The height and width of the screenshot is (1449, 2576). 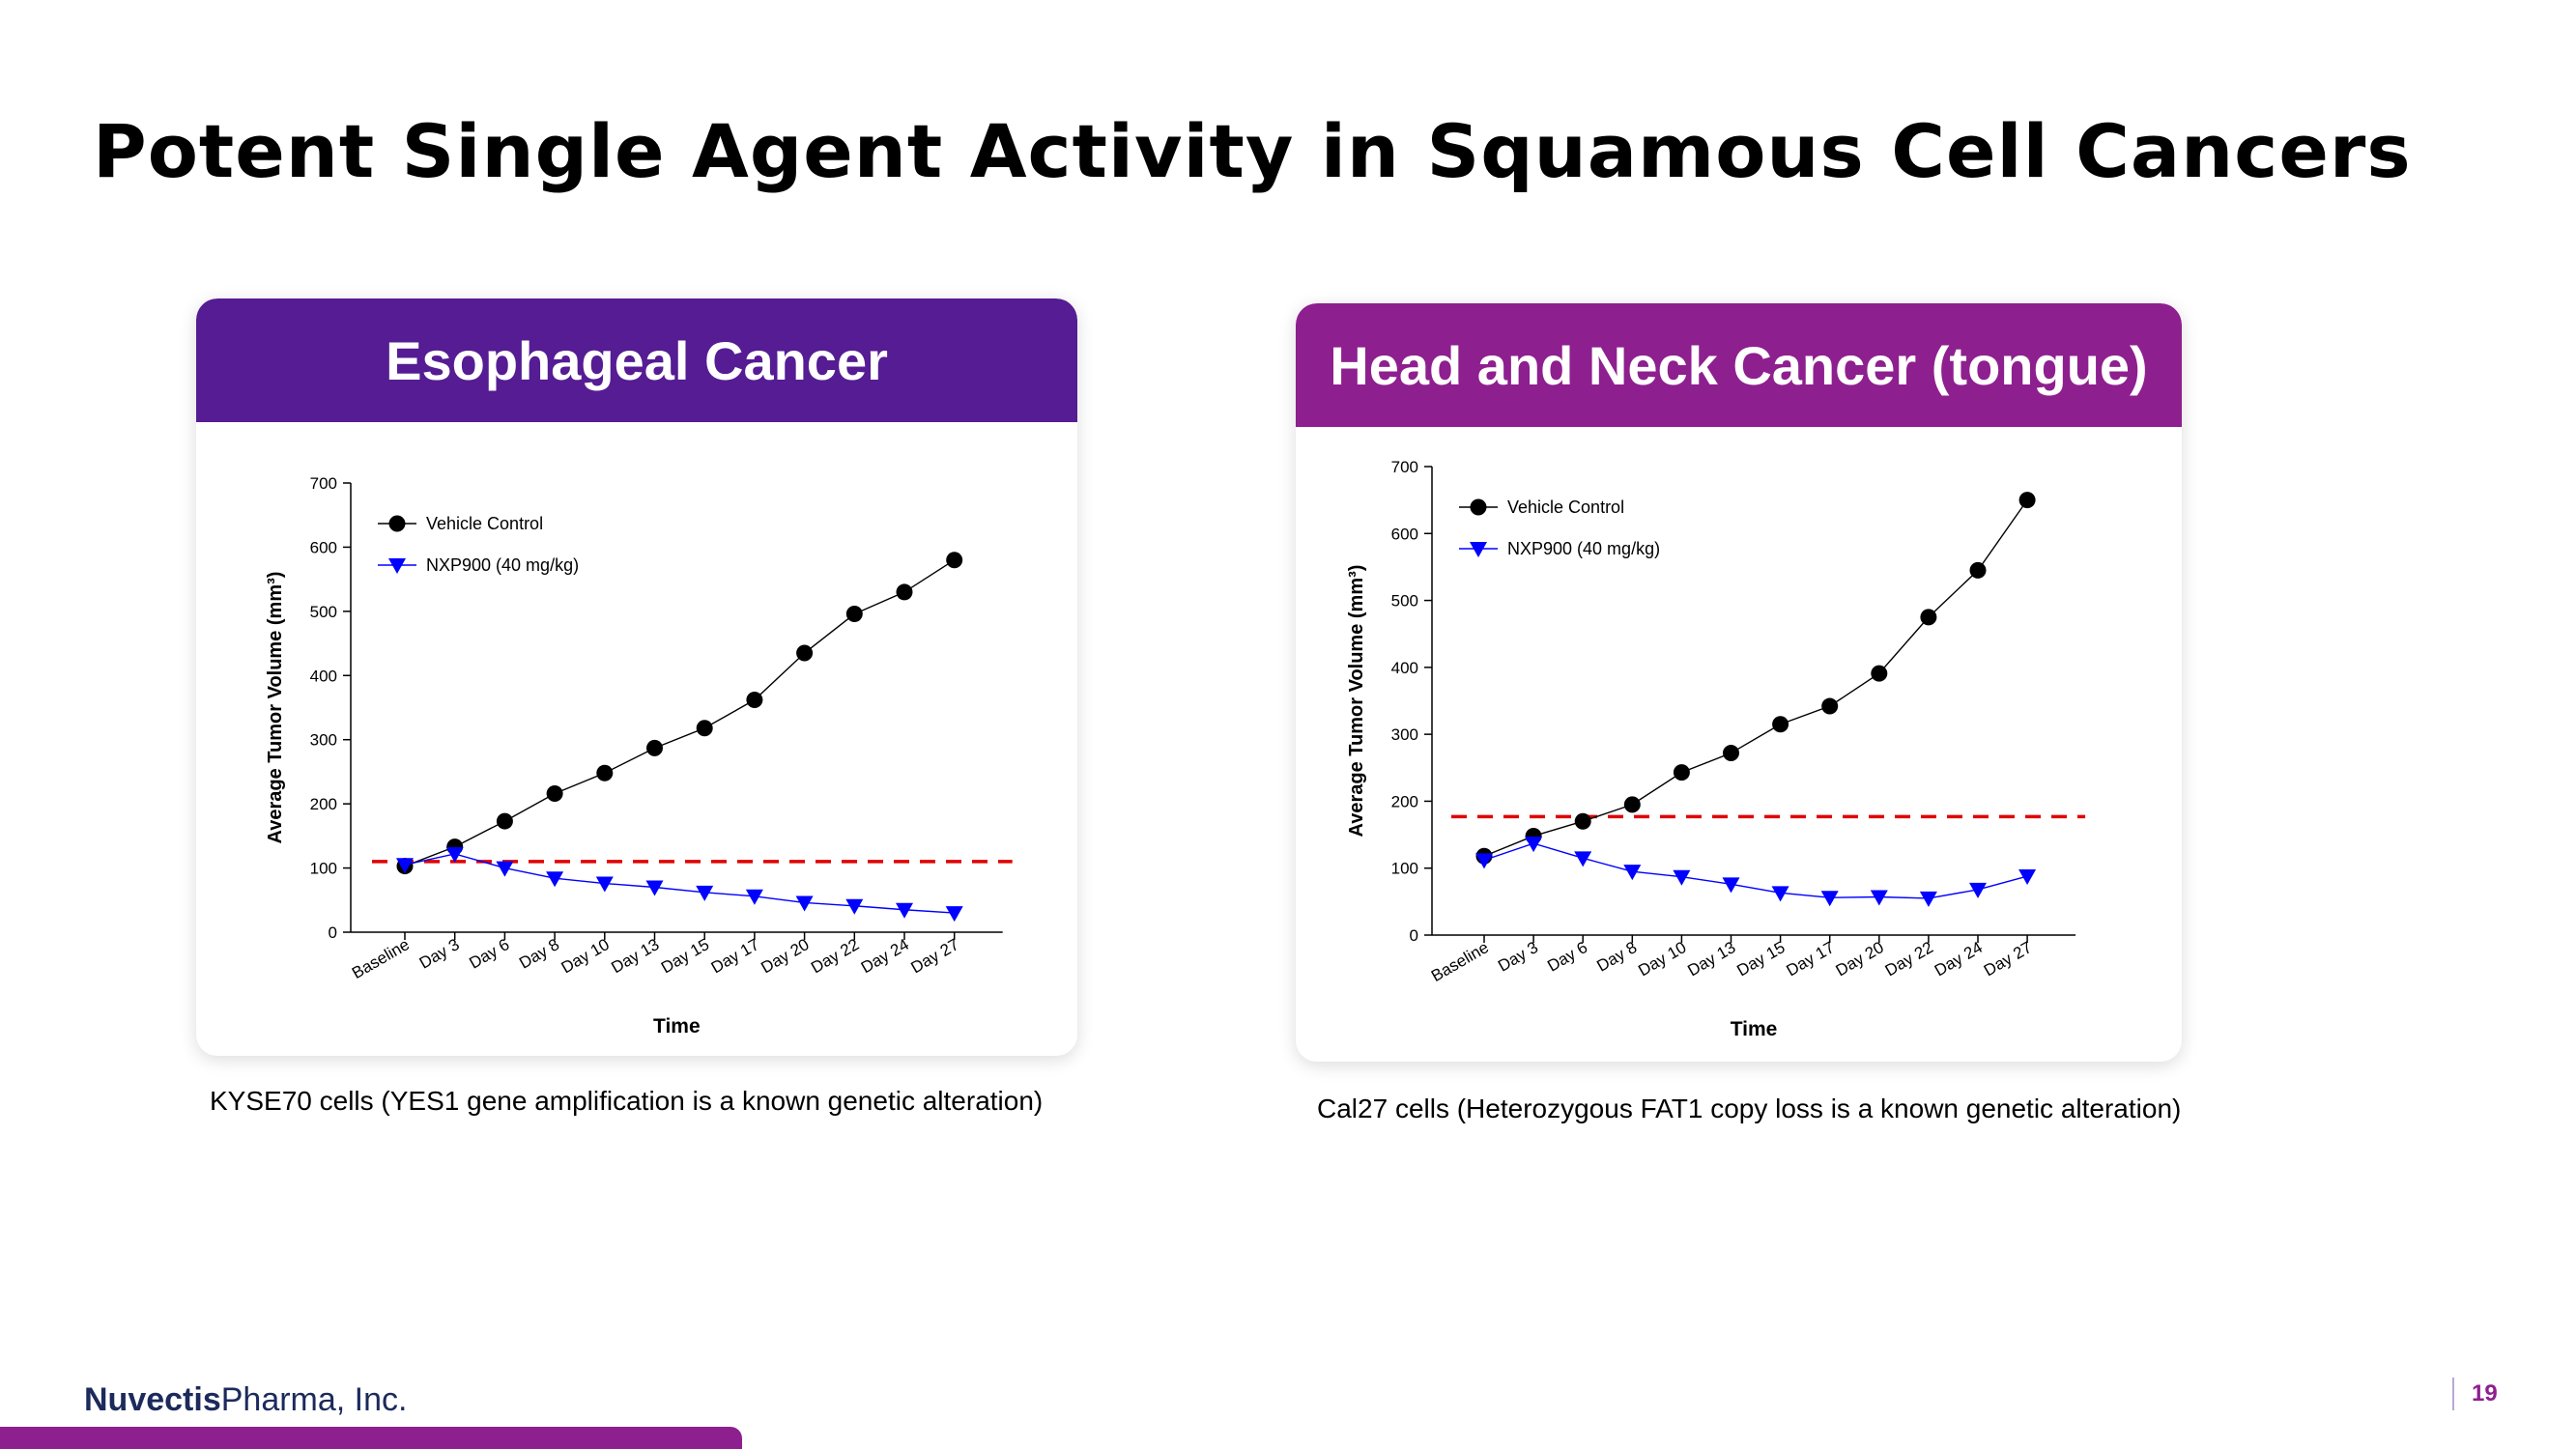 I want to click on esophageal-chart-x-tick-label: Day 8, so click(x=539, y=954).